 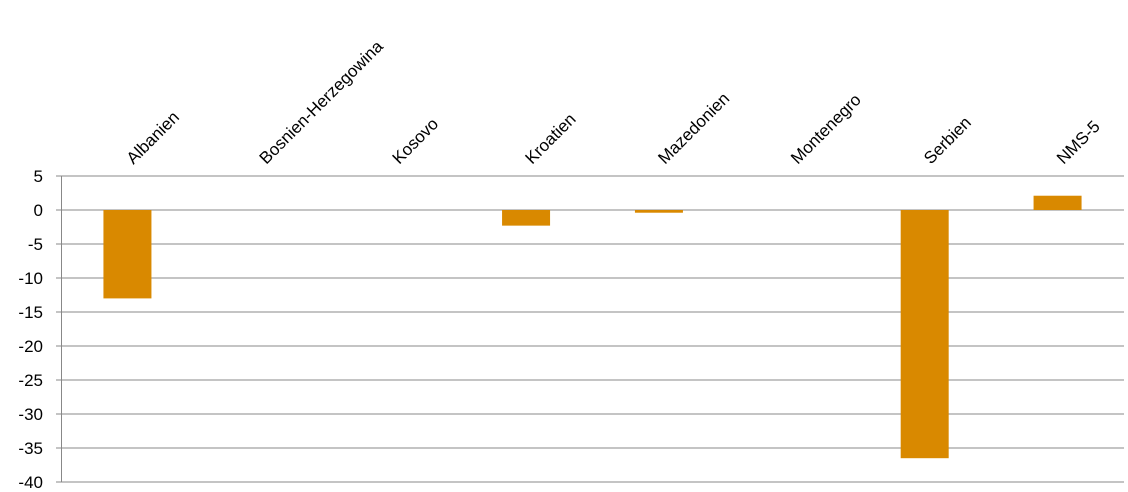 I want to click on y-tick-label: -30, so click(x=30, y=414).